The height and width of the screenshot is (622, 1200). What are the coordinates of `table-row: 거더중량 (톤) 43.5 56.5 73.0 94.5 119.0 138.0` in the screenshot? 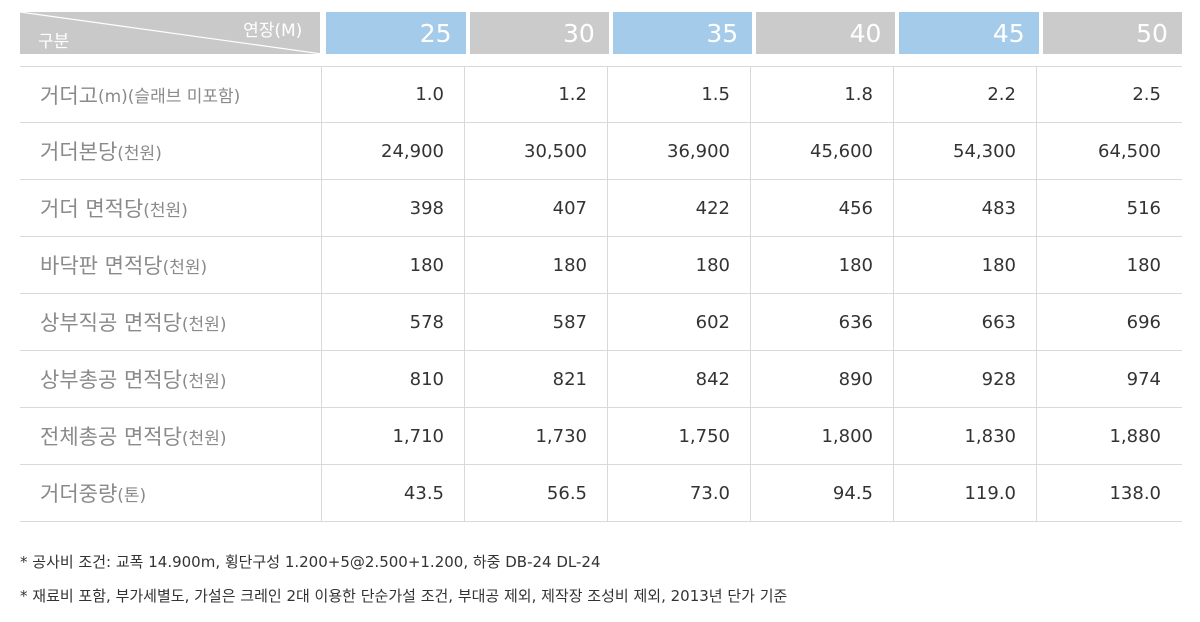 It's located at (601, 493).